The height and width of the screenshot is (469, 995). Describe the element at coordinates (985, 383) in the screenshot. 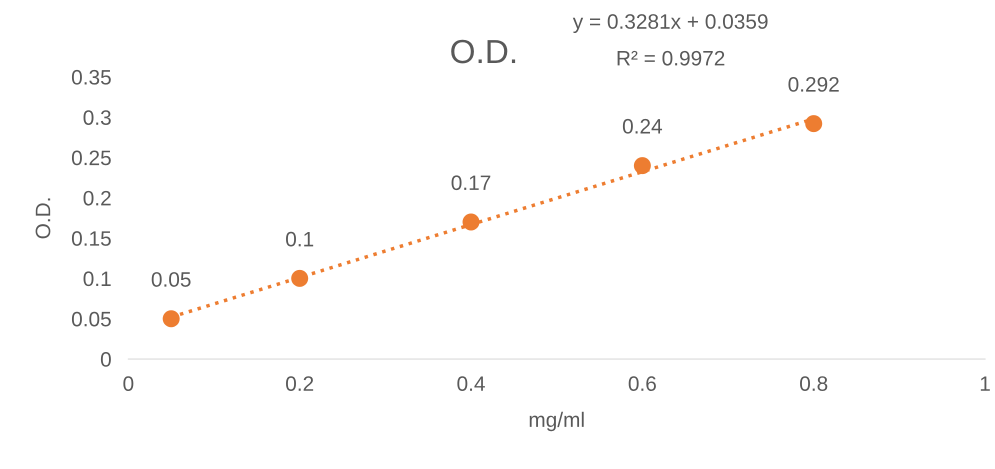

I see `x-tick-label: 1` at that location.